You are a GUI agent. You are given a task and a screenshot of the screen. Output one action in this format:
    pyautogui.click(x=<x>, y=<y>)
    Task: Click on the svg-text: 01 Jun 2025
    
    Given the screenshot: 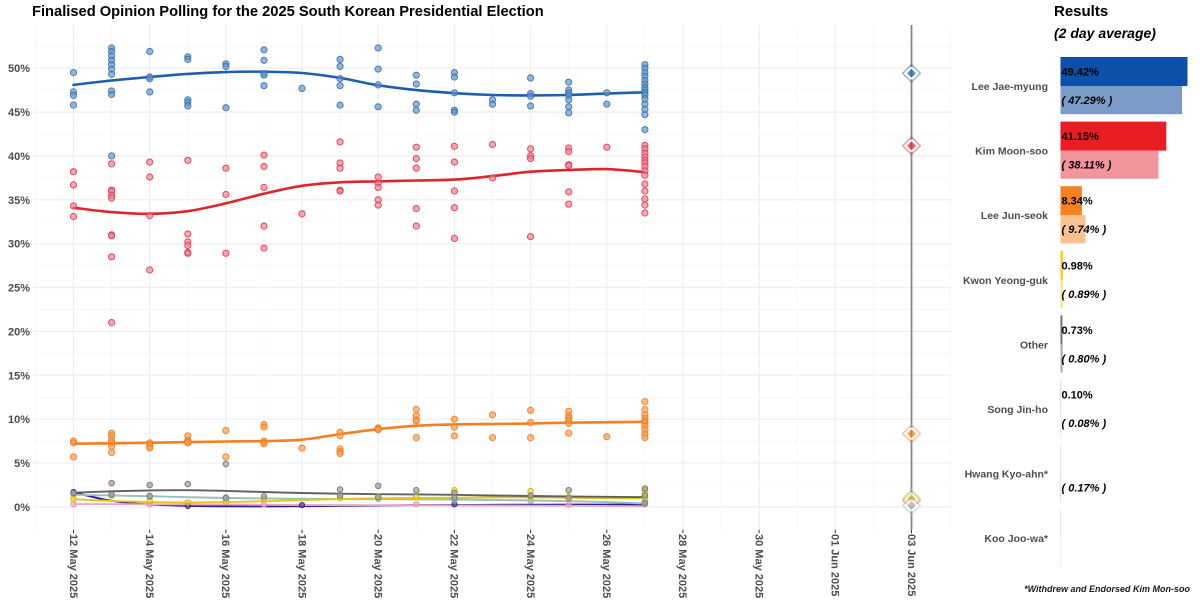 What is the action you would take?
    pyautogui.click(x=835, y=565)
    